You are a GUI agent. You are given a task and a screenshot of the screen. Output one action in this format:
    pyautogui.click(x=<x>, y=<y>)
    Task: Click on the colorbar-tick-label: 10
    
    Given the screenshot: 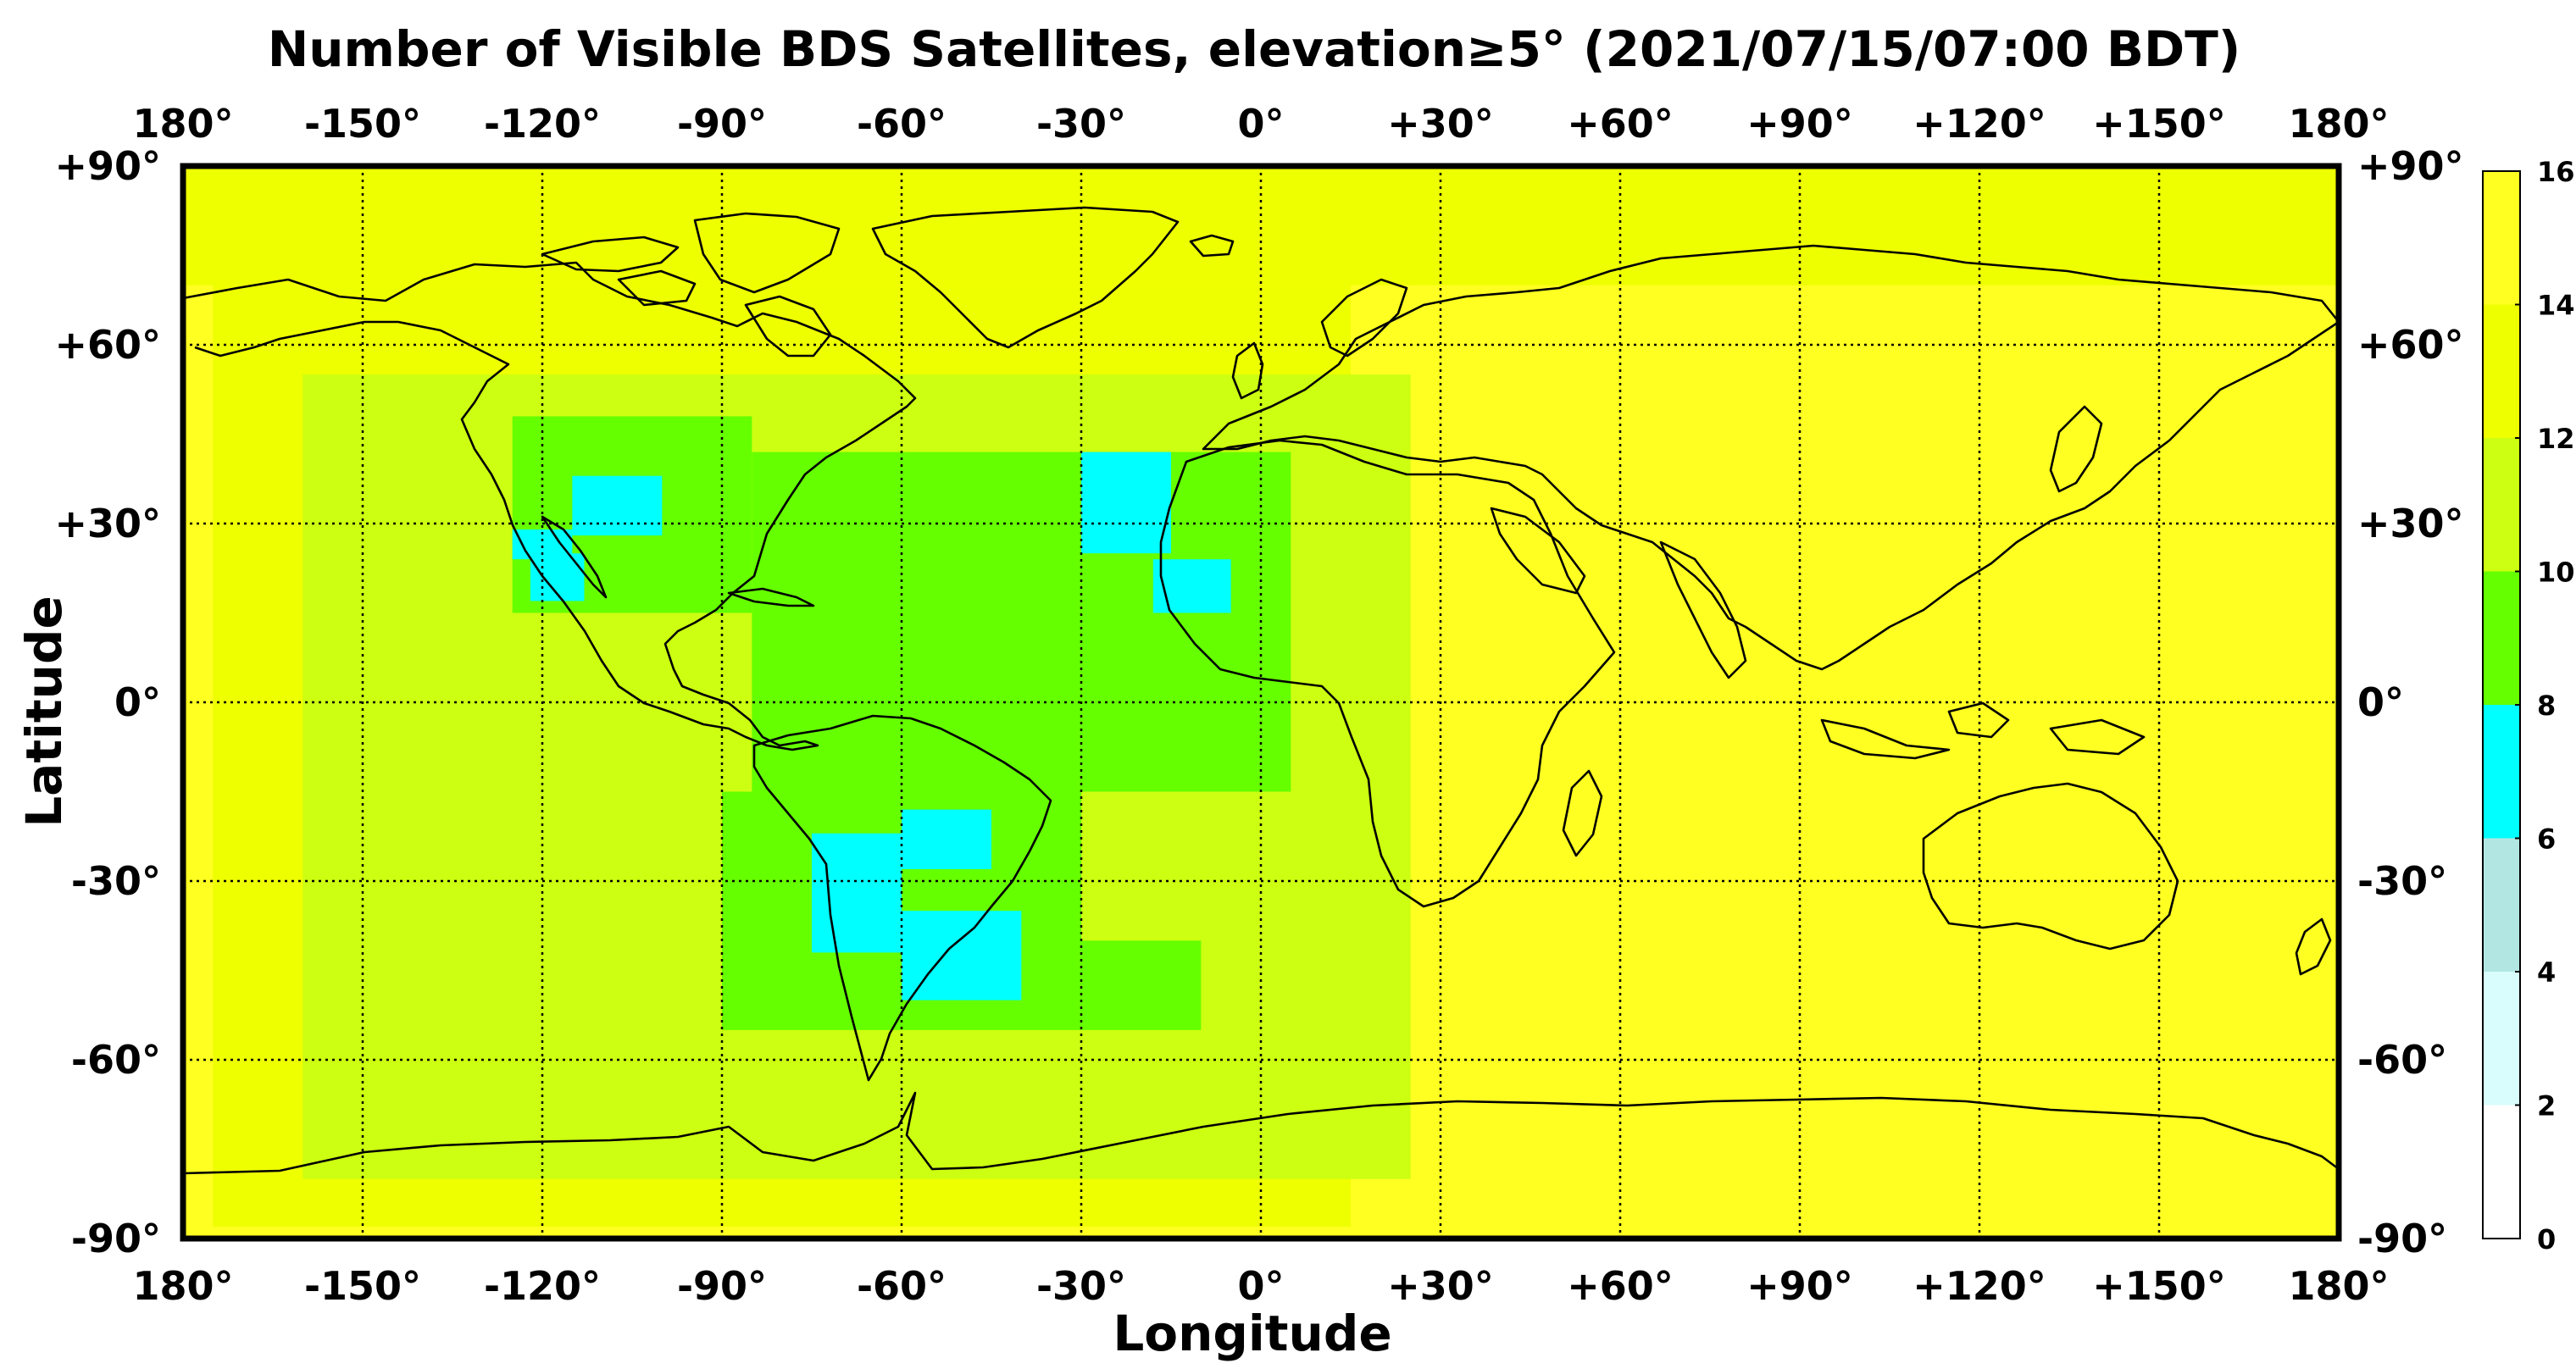 What is the action you would take?
    pyautogui.click(x=2556, y=573)
    